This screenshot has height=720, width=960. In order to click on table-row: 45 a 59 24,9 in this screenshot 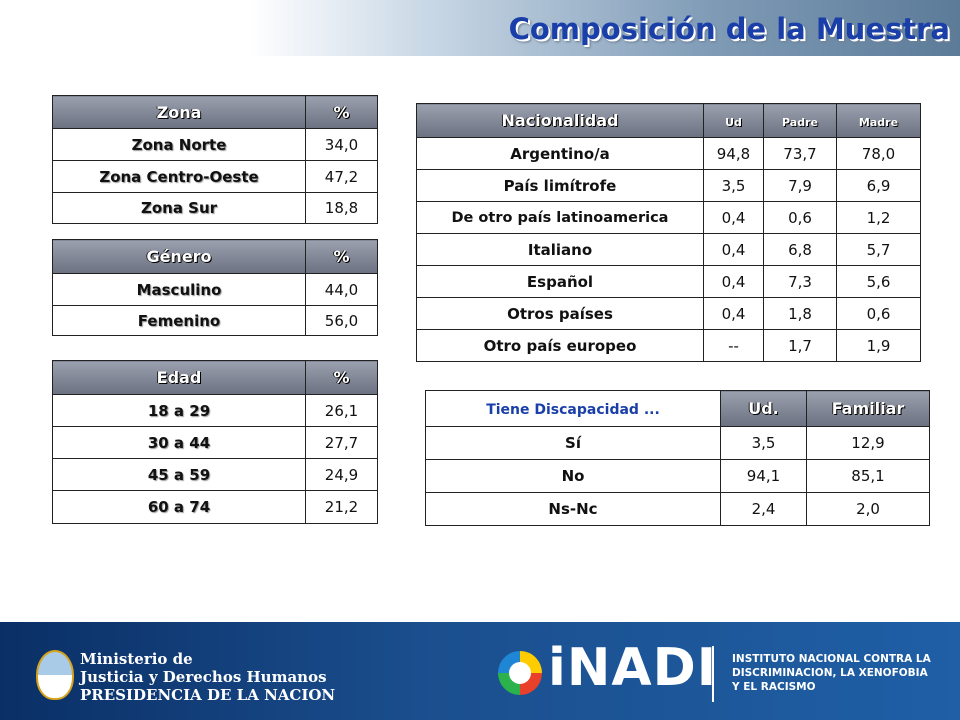, I will do `click(215, 474)`.